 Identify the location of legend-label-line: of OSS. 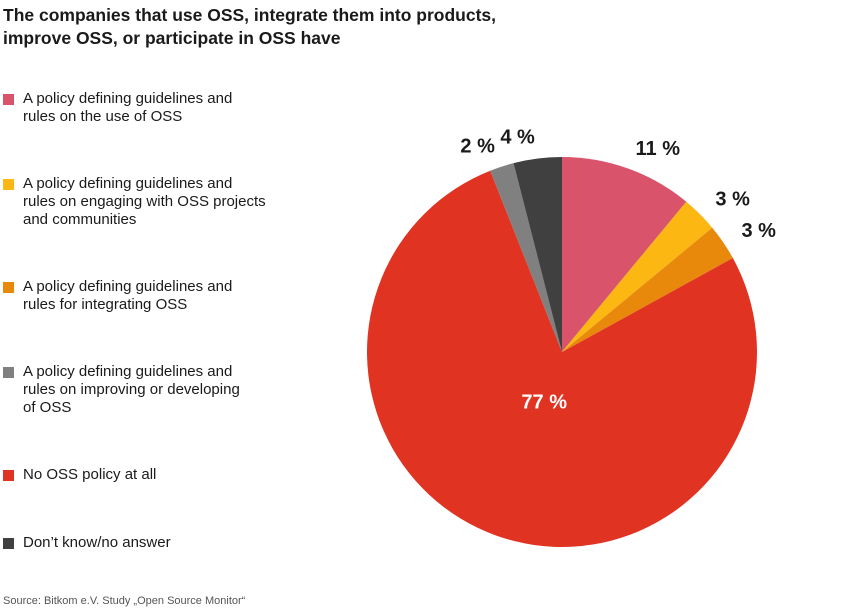
(47, 407).